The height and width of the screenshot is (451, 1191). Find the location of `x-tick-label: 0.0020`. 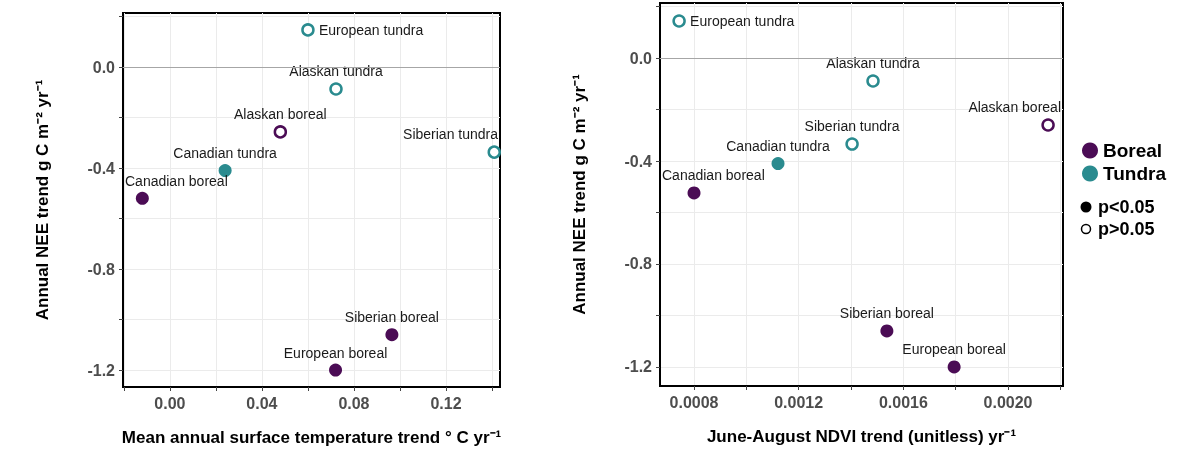

x-tick-label: 0.0020 is located at coordinates (1008, 402).